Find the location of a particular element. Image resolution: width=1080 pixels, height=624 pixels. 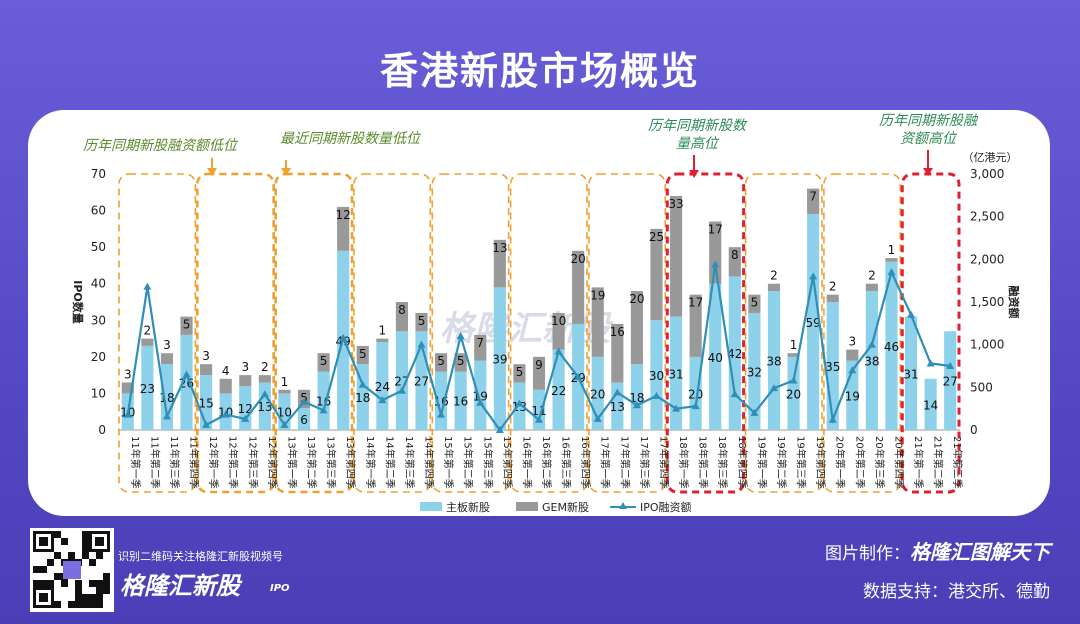

page-title: 香港新股市场概览 is located at coordinates (539, 71).